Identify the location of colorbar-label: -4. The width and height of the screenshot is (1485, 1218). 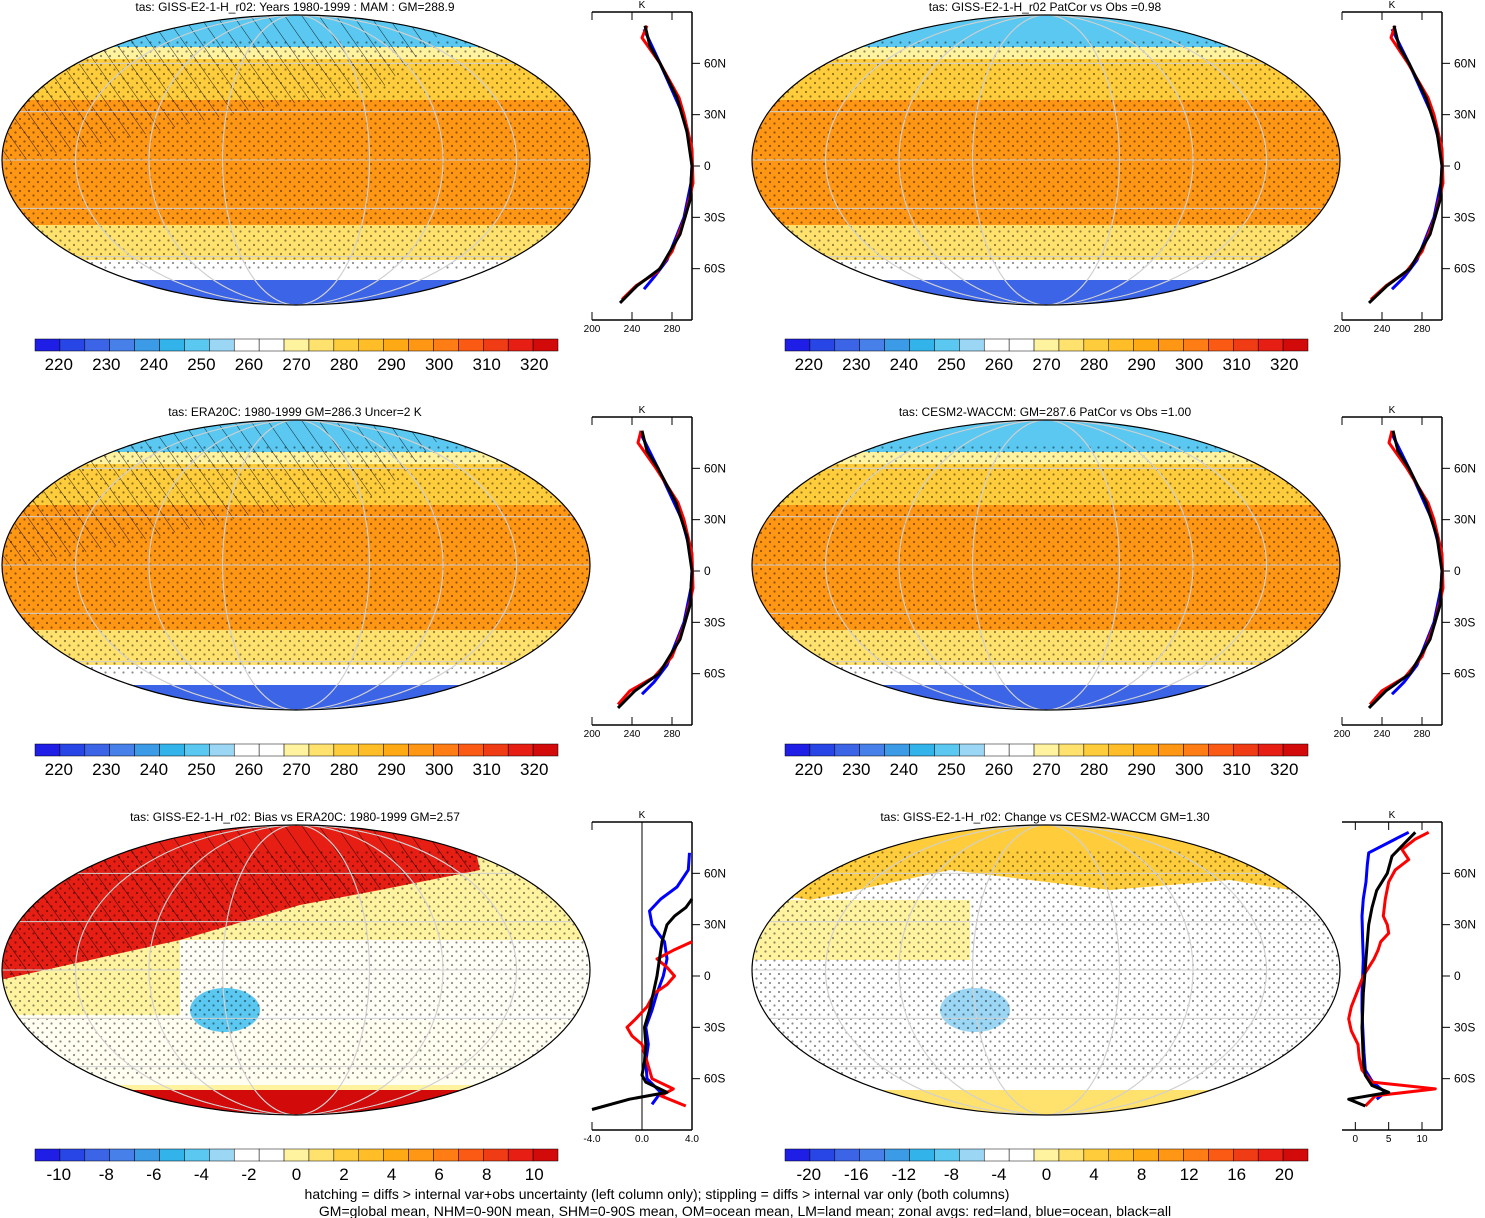
(998, 1174).